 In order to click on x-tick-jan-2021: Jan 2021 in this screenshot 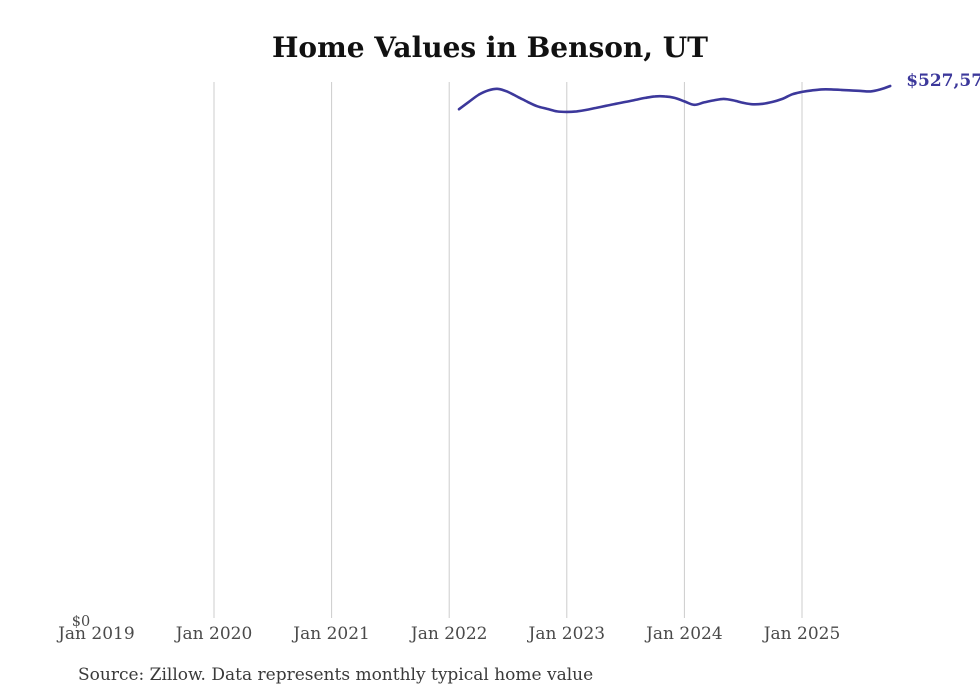, I will do `click(331, 634)`.